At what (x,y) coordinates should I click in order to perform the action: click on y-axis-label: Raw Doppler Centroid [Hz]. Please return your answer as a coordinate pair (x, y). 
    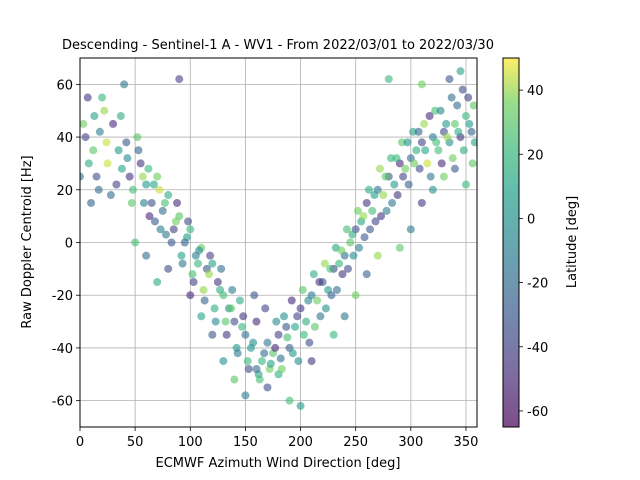
    Looking at the image, I should click on (27, 241).